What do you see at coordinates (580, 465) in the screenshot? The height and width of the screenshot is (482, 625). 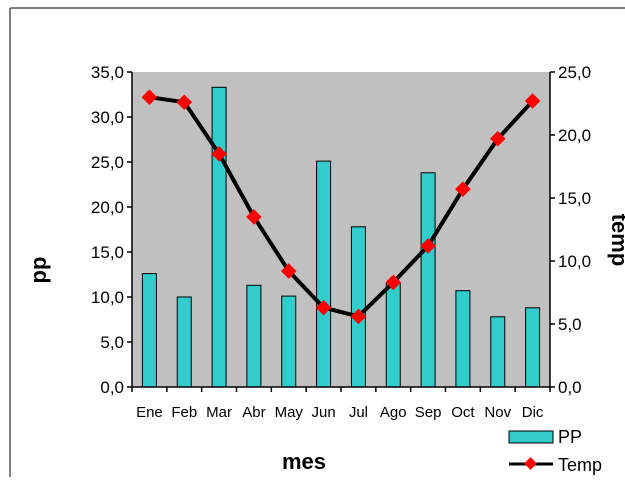 I see `legend-temp-label: Temp` at bounding box center [580, 465].